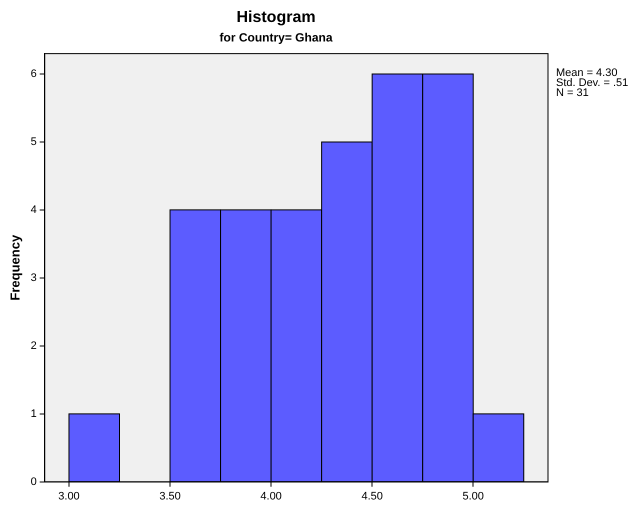 Image resolution: width=643 pixels, height=510 pixels. I want to click on y-tick-label: 0, so click(33, 482).